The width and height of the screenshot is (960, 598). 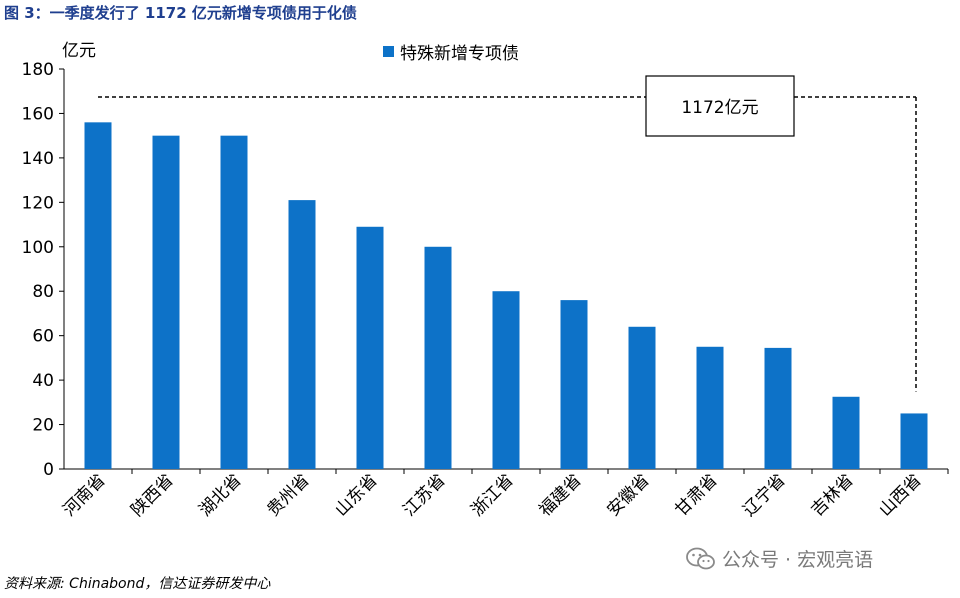 I want to click on x-tick-label: 湖北省, so click(x=220, y=495).